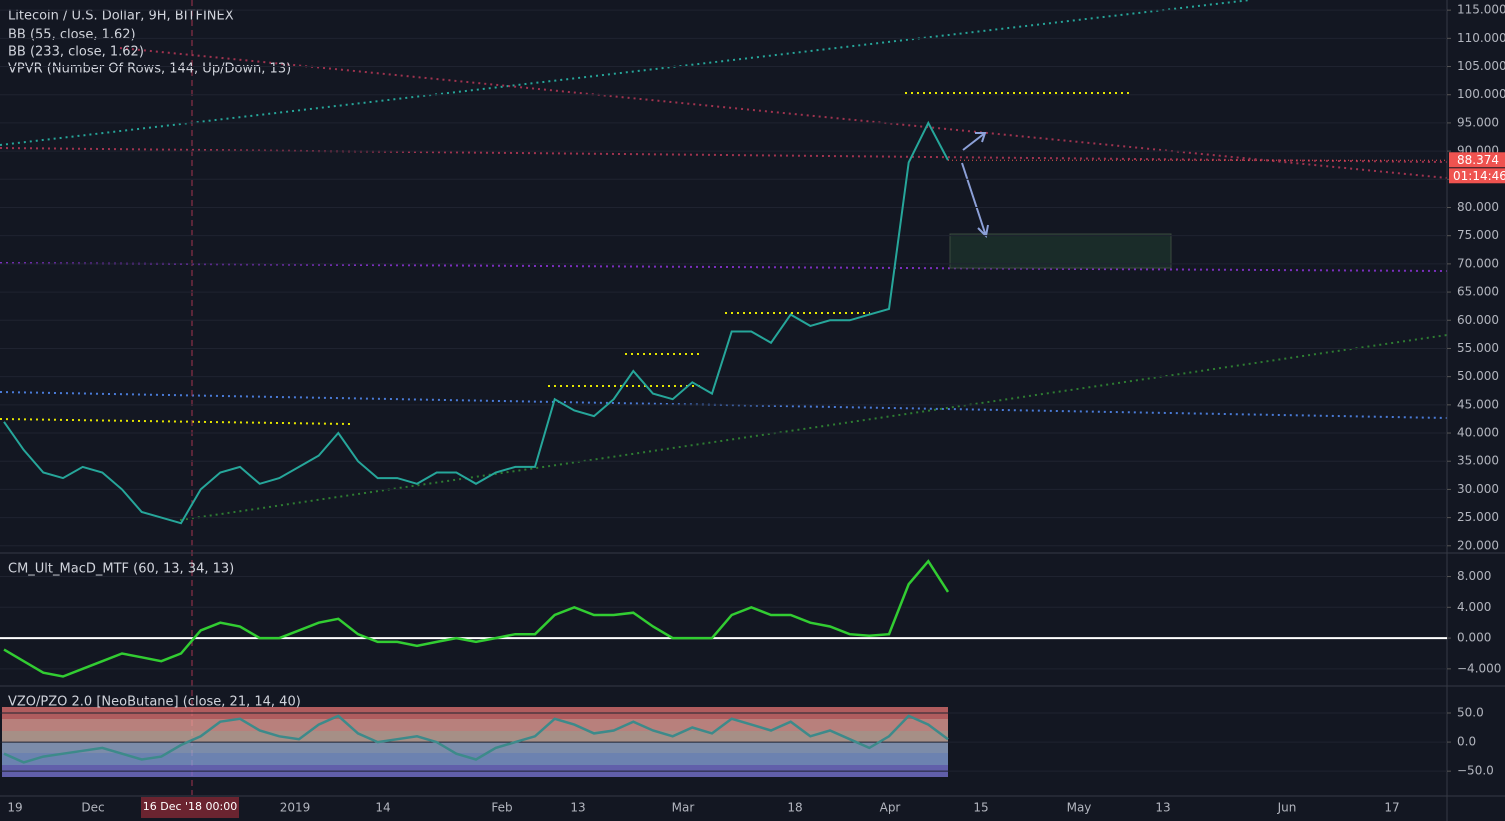 The image size is (1505, 821). I want to click on y-tick-label: −50.0, so click(1475, 771).